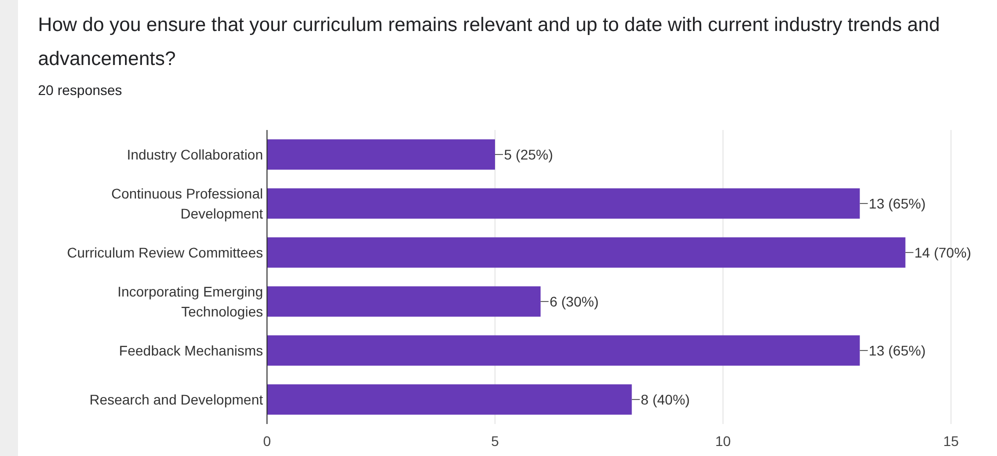 The image size is (997, 456). I want to click on x-tick-label: 10, so click(723, 440).